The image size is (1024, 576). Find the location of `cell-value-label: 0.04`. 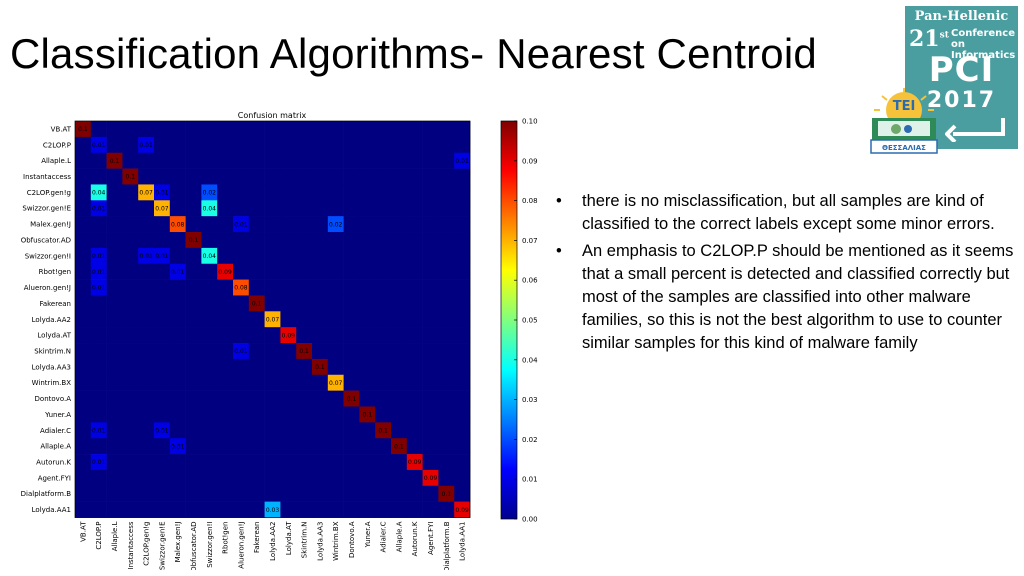

cell-value-label: 0.04 is located at coordinates (210, 256).